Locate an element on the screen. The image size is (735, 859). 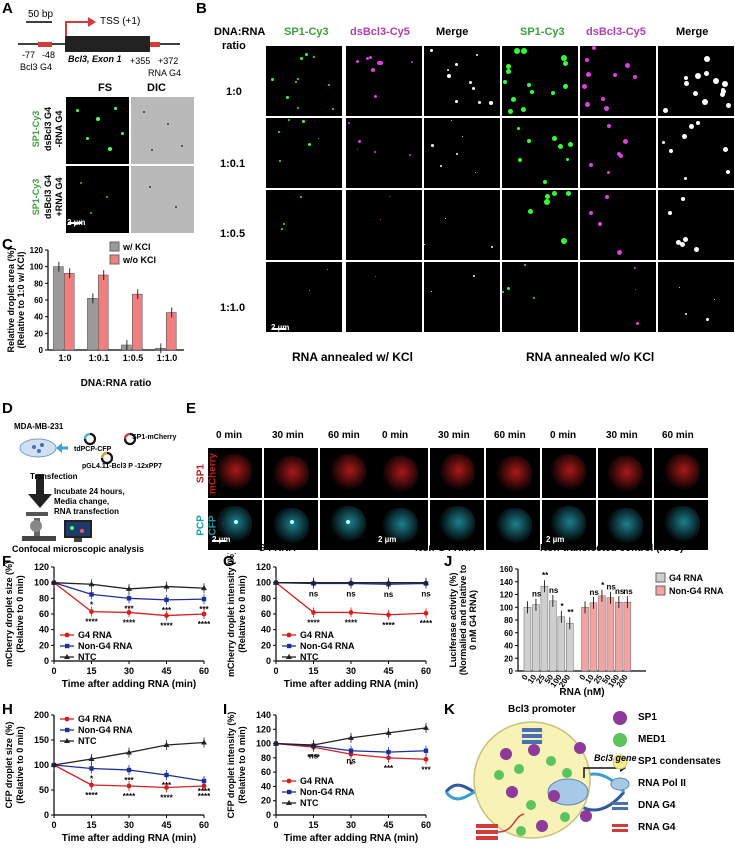
panel-label-g: G is located at coordinates (229, 561).